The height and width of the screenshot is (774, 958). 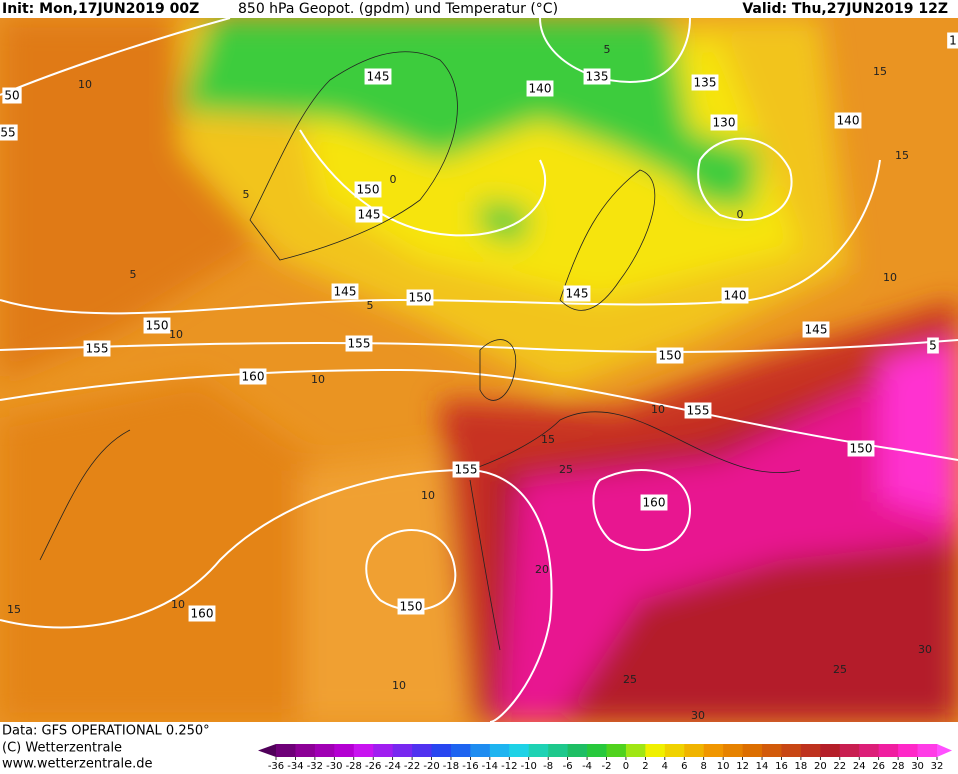 I want to click on colorbar-tick-label: 0, so click(x=626, y=765).